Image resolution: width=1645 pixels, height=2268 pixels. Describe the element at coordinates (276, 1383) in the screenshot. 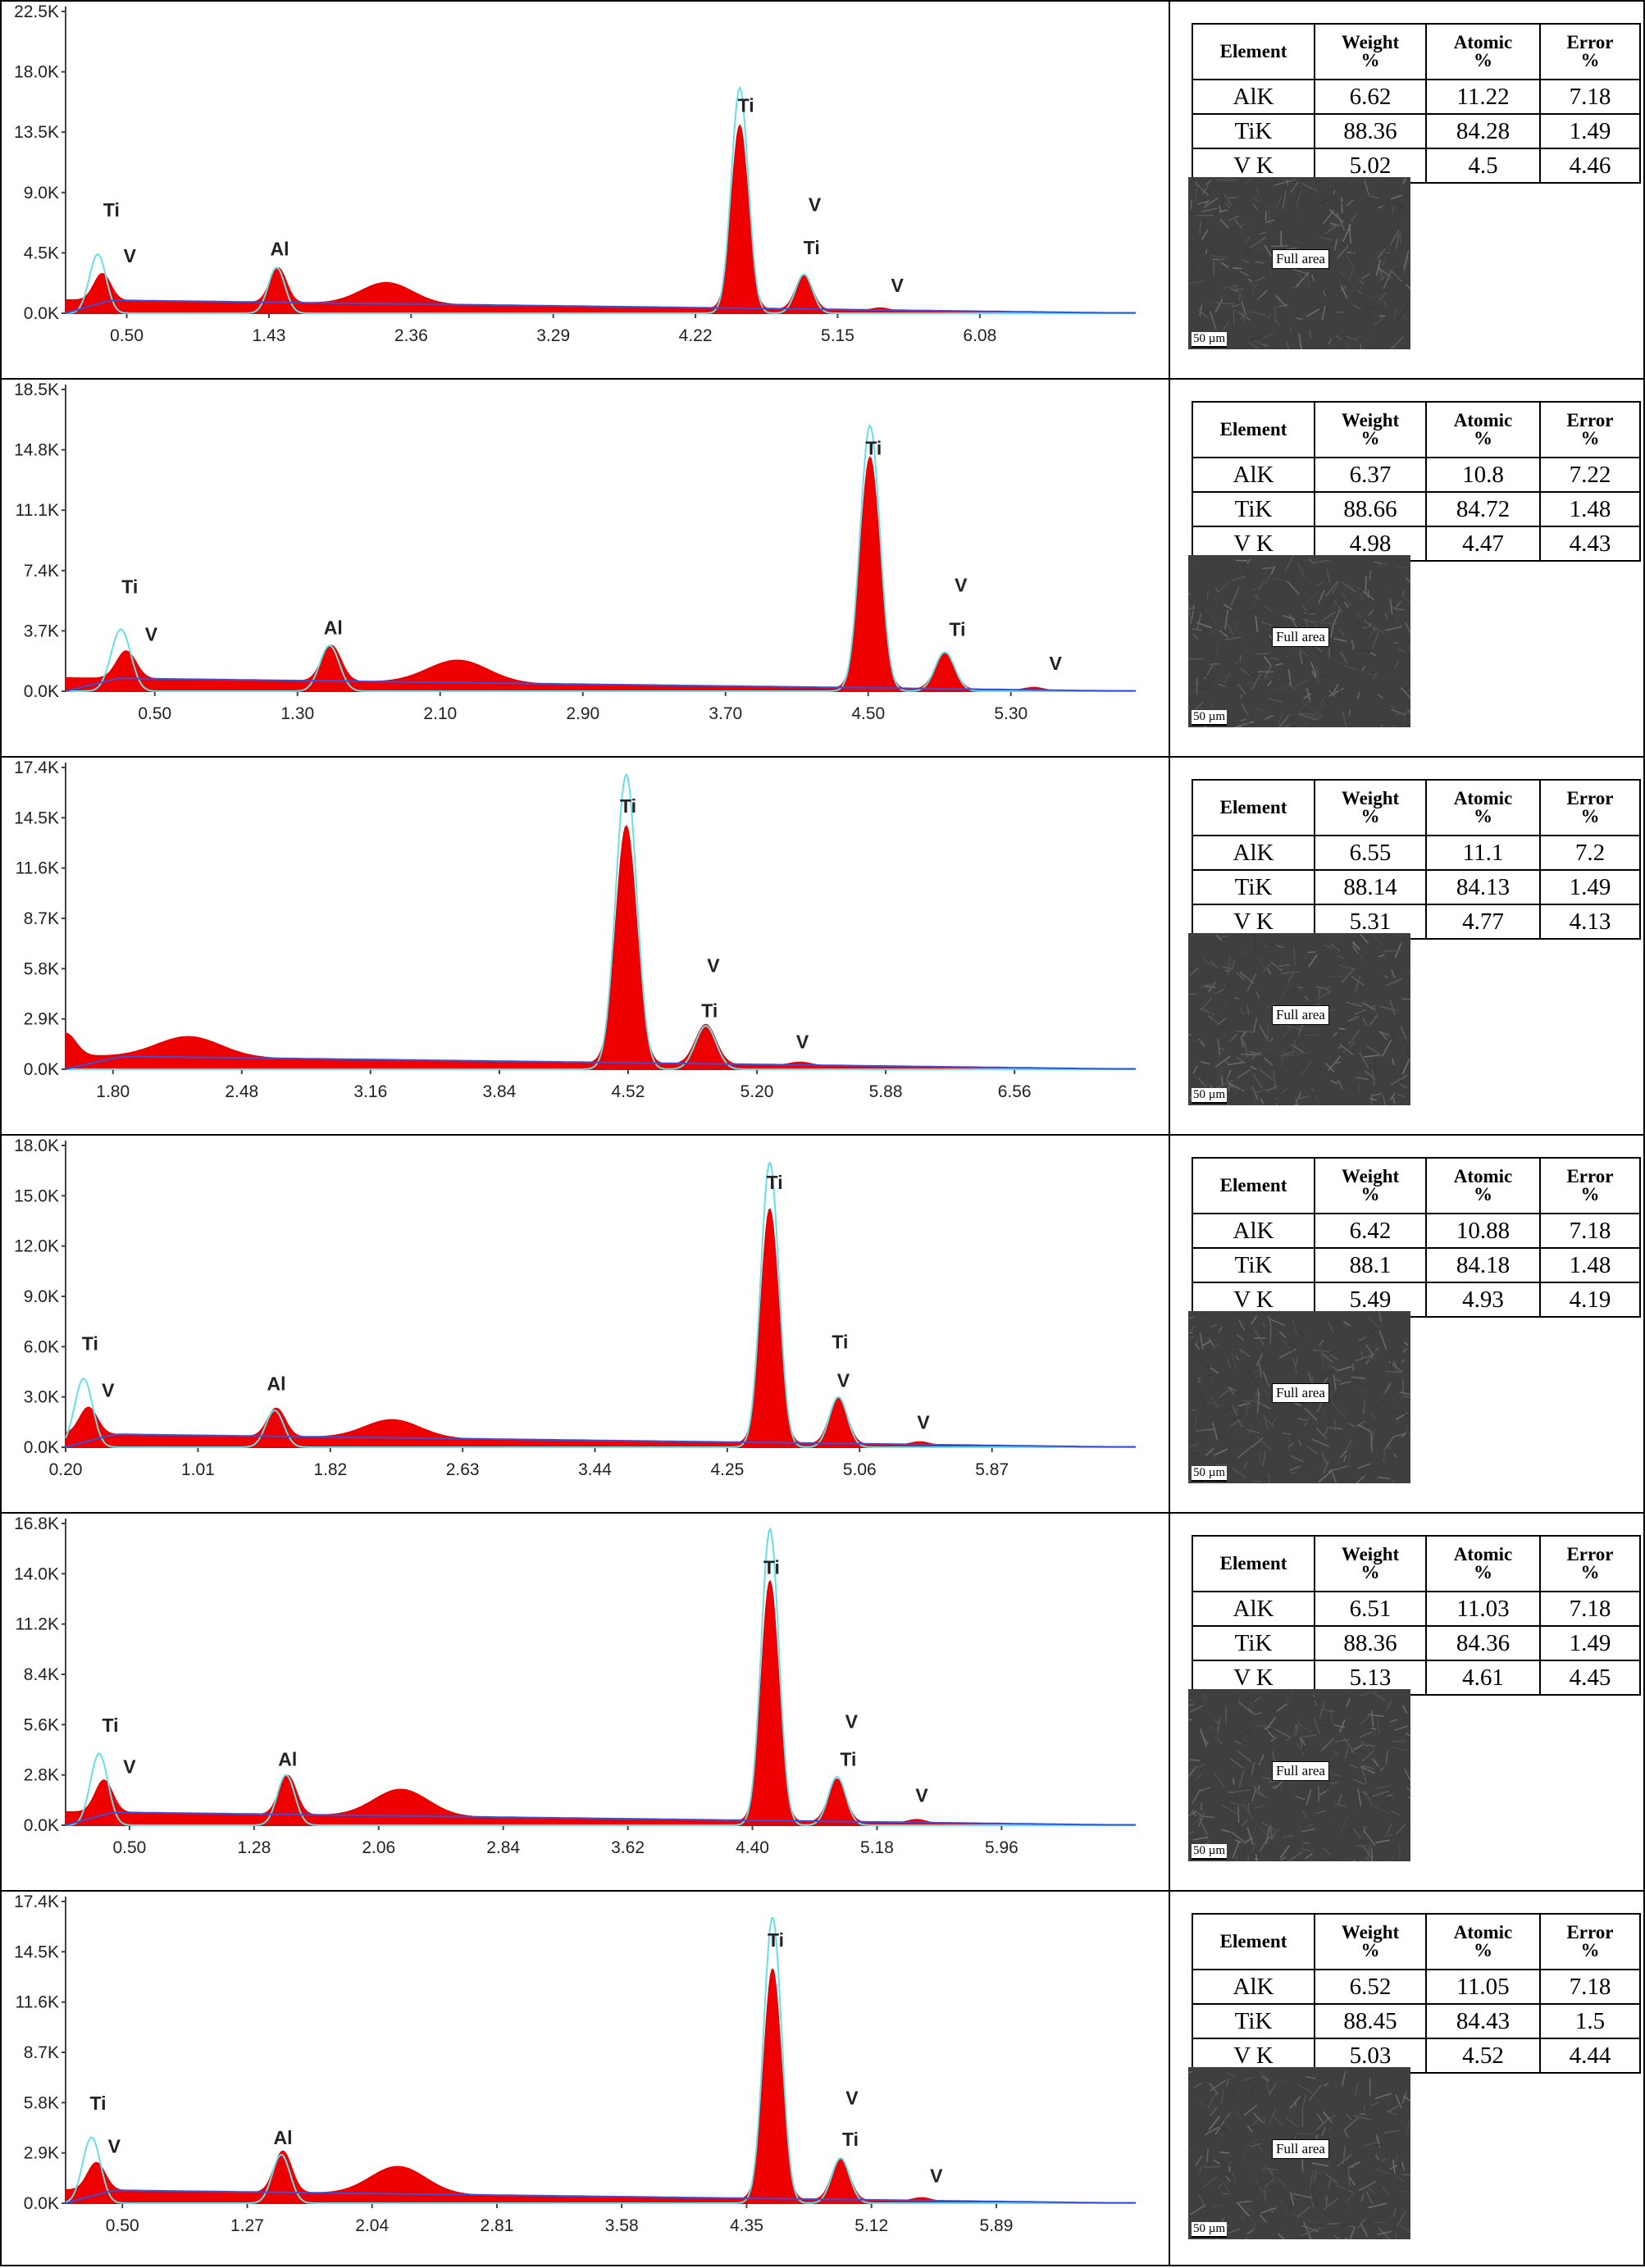

I see `peak-label-al: Al` at that location.